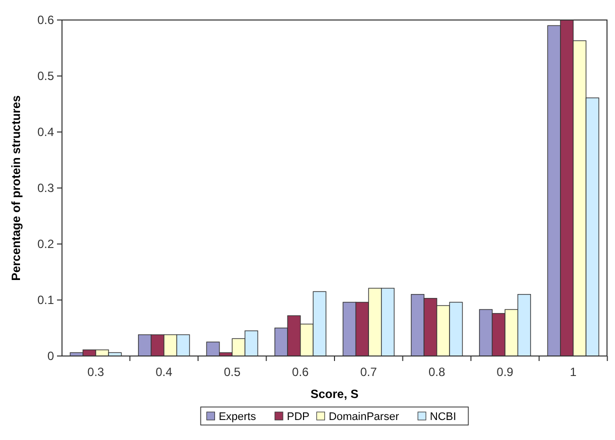 The width and height of the screenshot is (615, 440). I want to click on x-tick-label: 0.8, so click(437, 372).